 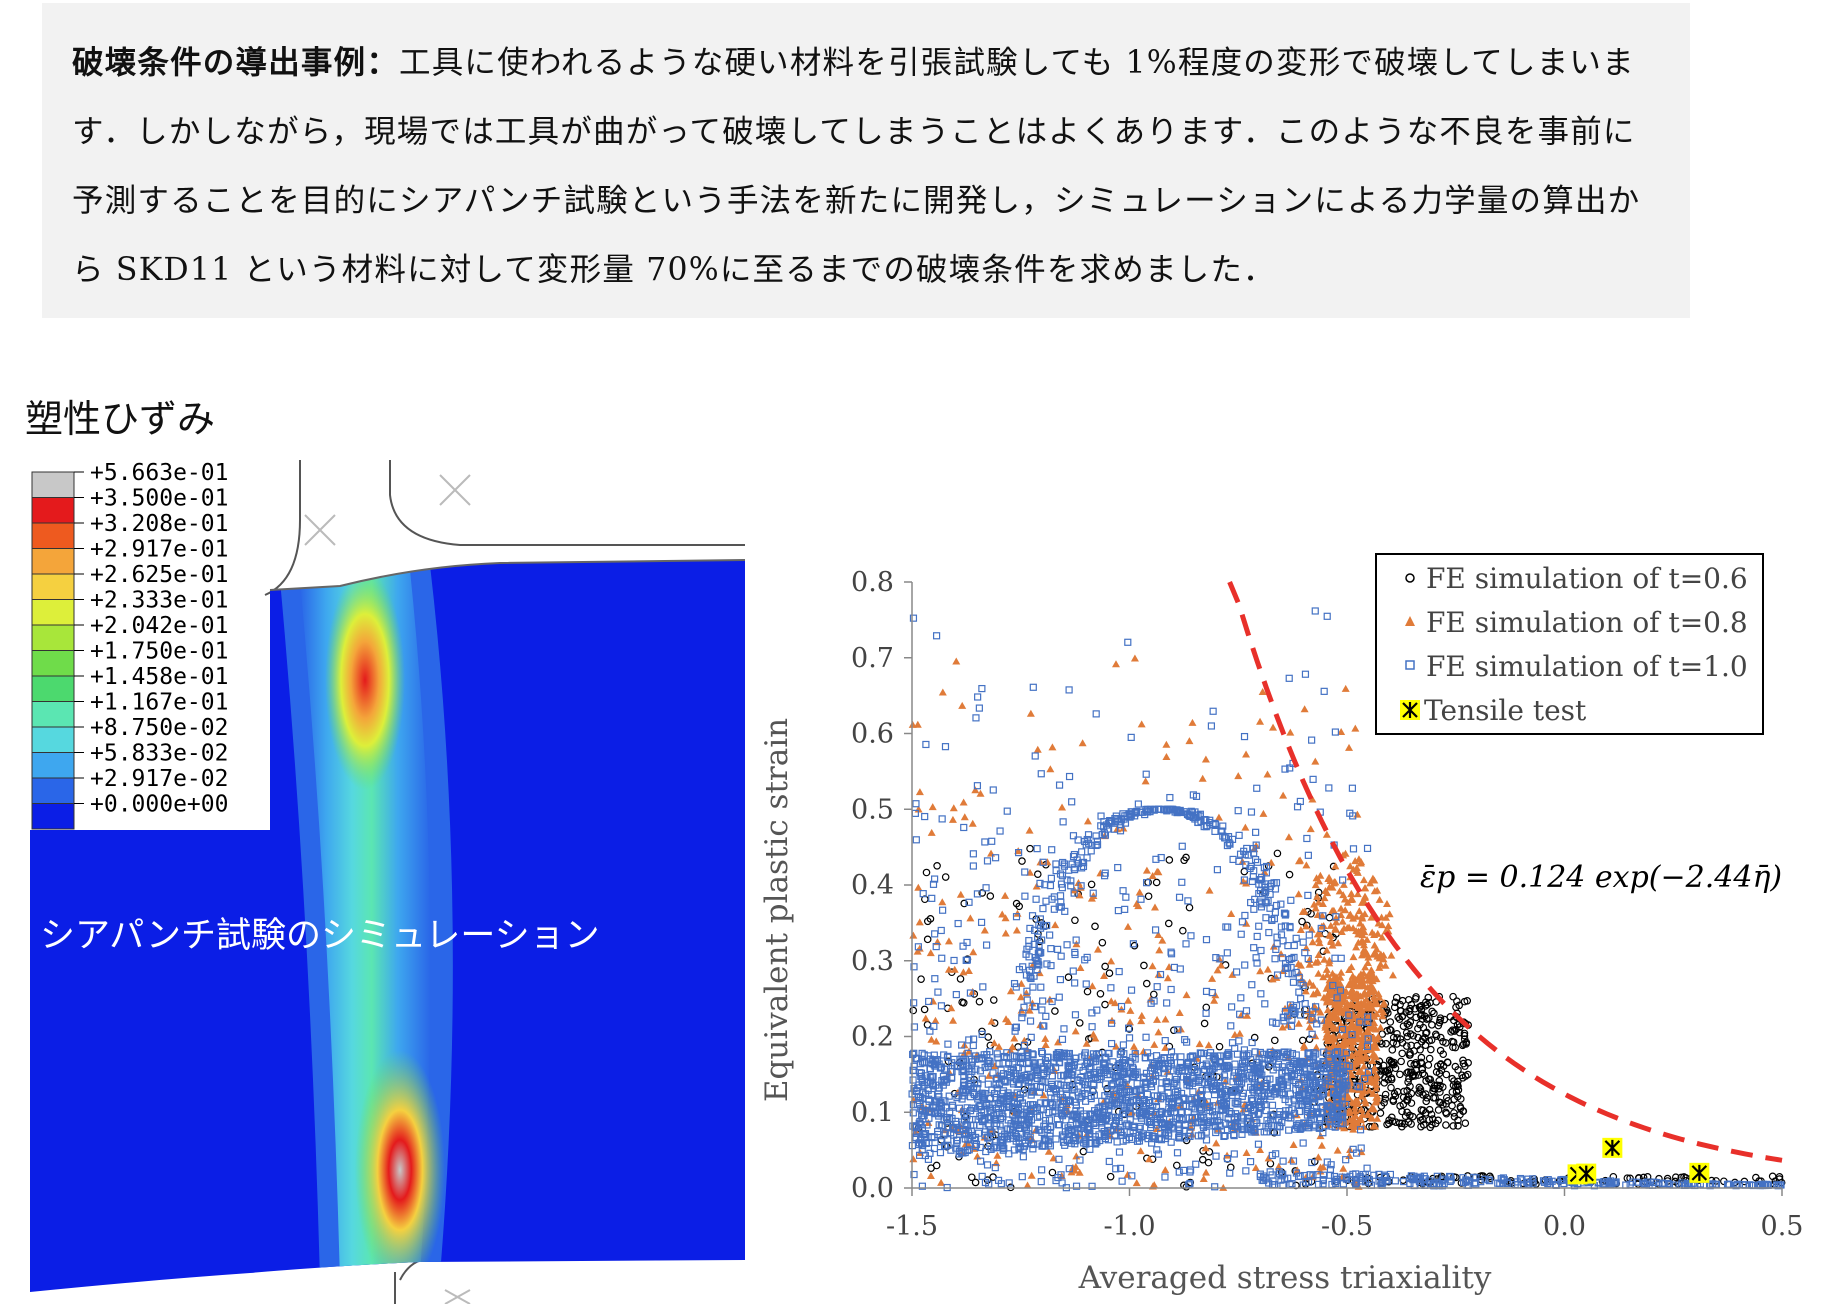 I want to click on y-tick-label: 0.6, so click(x=872, y=734).